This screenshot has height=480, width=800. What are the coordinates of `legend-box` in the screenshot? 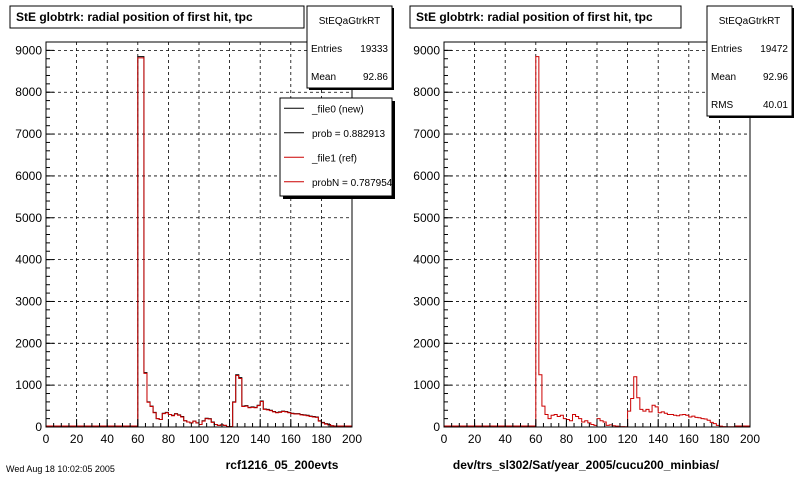 It's located at (336, 147).